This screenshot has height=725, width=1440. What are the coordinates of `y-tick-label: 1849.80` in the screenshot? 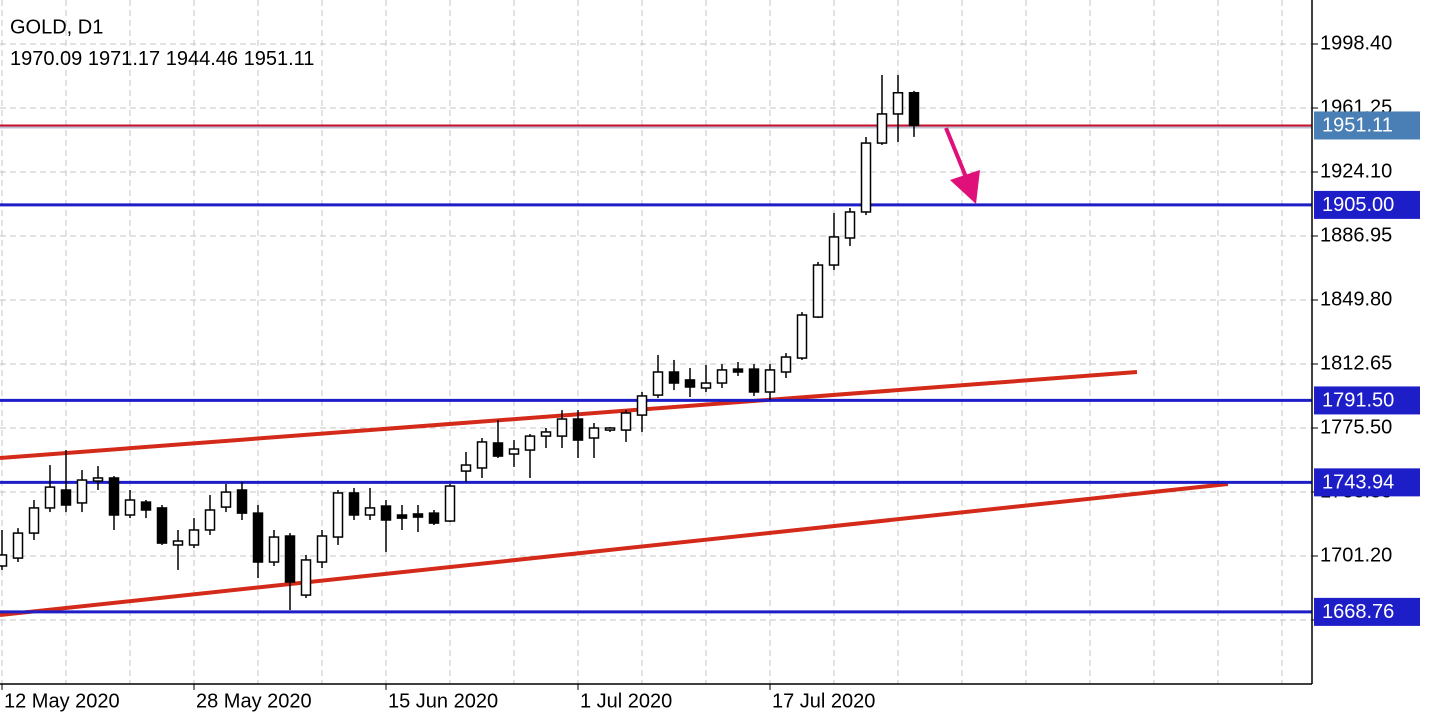 It's located at (1356, 299).